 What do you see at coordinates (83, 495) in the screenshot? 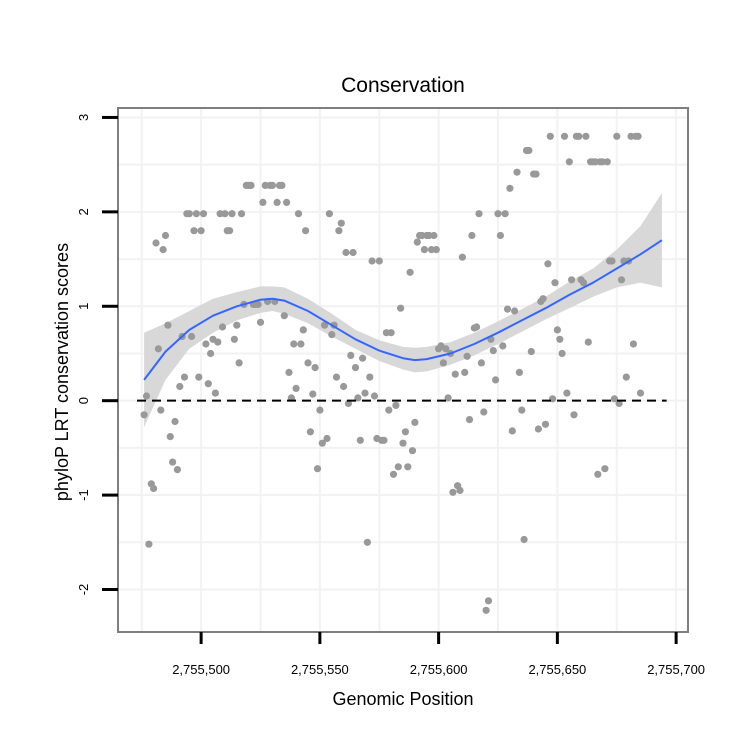
I see `y-tick-label: -1` at bounding box center [83, 495].